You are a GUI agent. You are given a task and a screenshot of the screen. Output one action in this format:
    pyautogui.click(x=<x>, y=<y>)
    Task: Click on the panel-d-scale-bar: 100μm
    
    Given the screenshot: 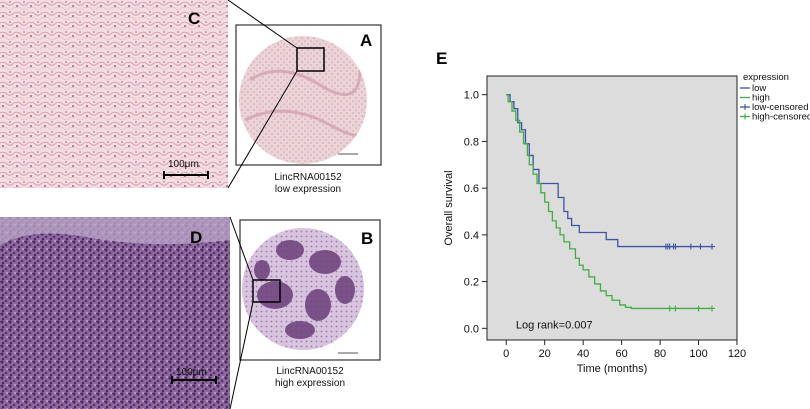 What is the action you would take?
    pyautogui.click(x=194, y=375)
    